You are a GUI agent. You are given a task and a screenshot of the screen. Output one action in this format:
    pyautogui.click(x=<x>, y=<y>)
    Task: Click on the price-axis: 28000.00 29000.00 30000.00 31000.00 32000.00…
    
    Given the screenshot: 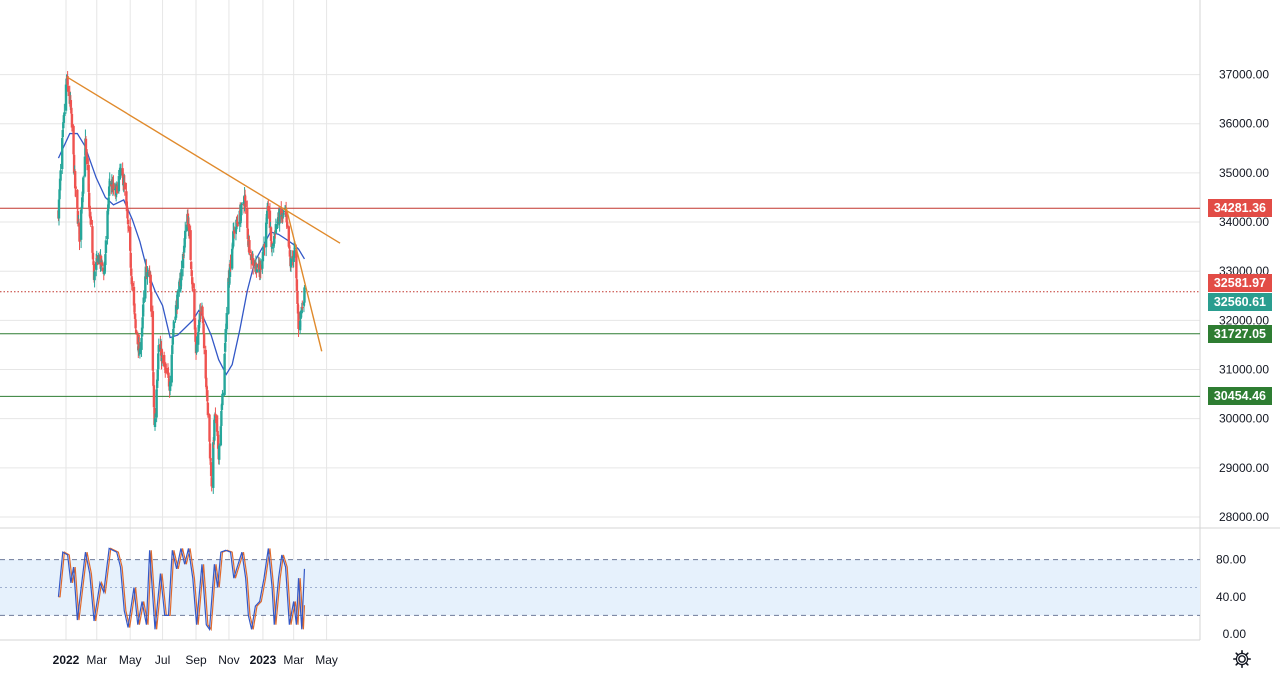 What is the action you would take?
    pyautogui.click(x=1244, y=296)
    